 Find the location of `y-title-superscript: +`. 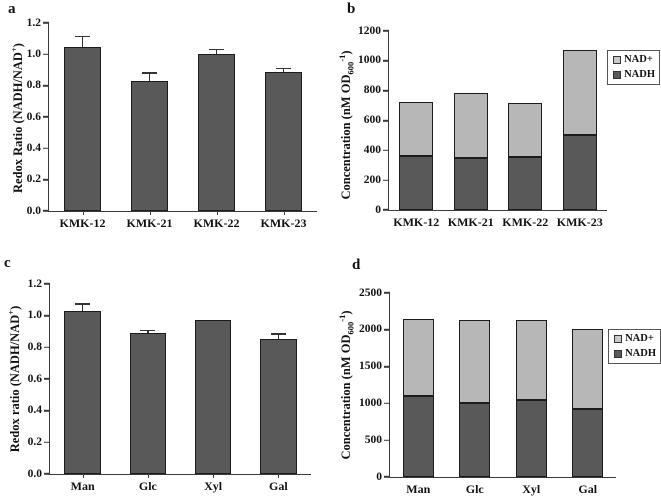

y-title-superscript: + is located at coordinates (14, 50).